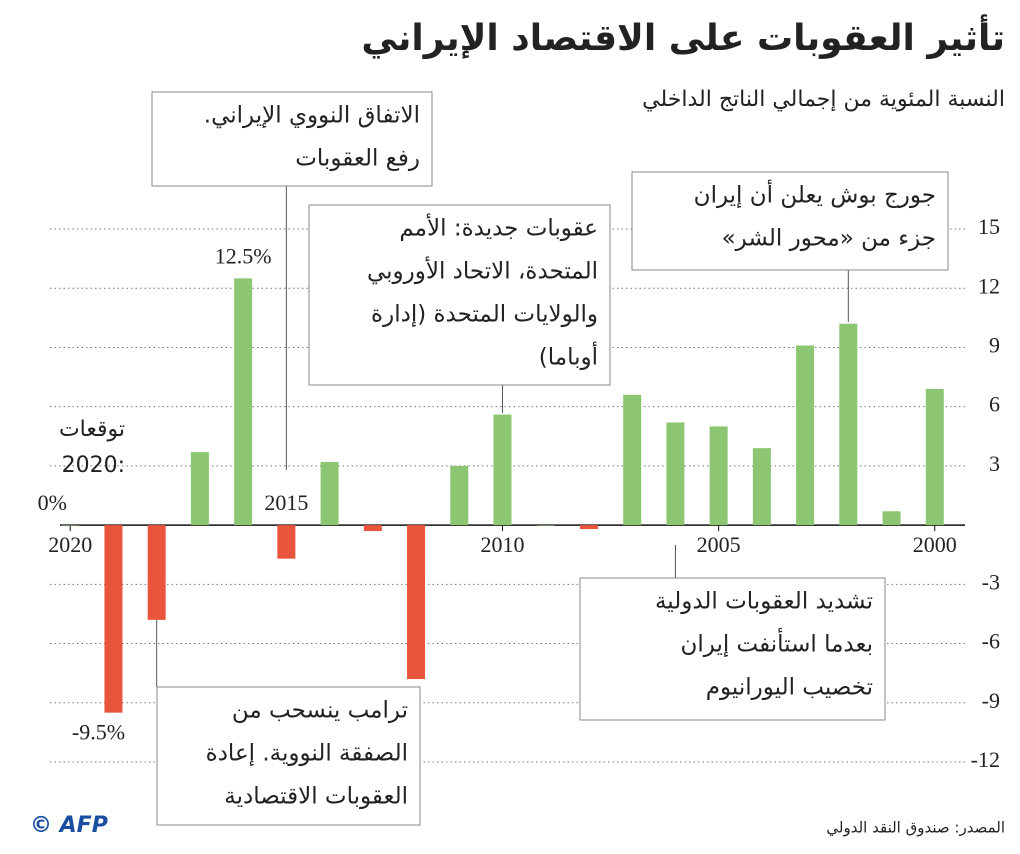 This screenshot has height=854, width=1020. Describe the element at coordinates (994, 344) in the screenshot. I see `y-tick-label: 9` at that location.